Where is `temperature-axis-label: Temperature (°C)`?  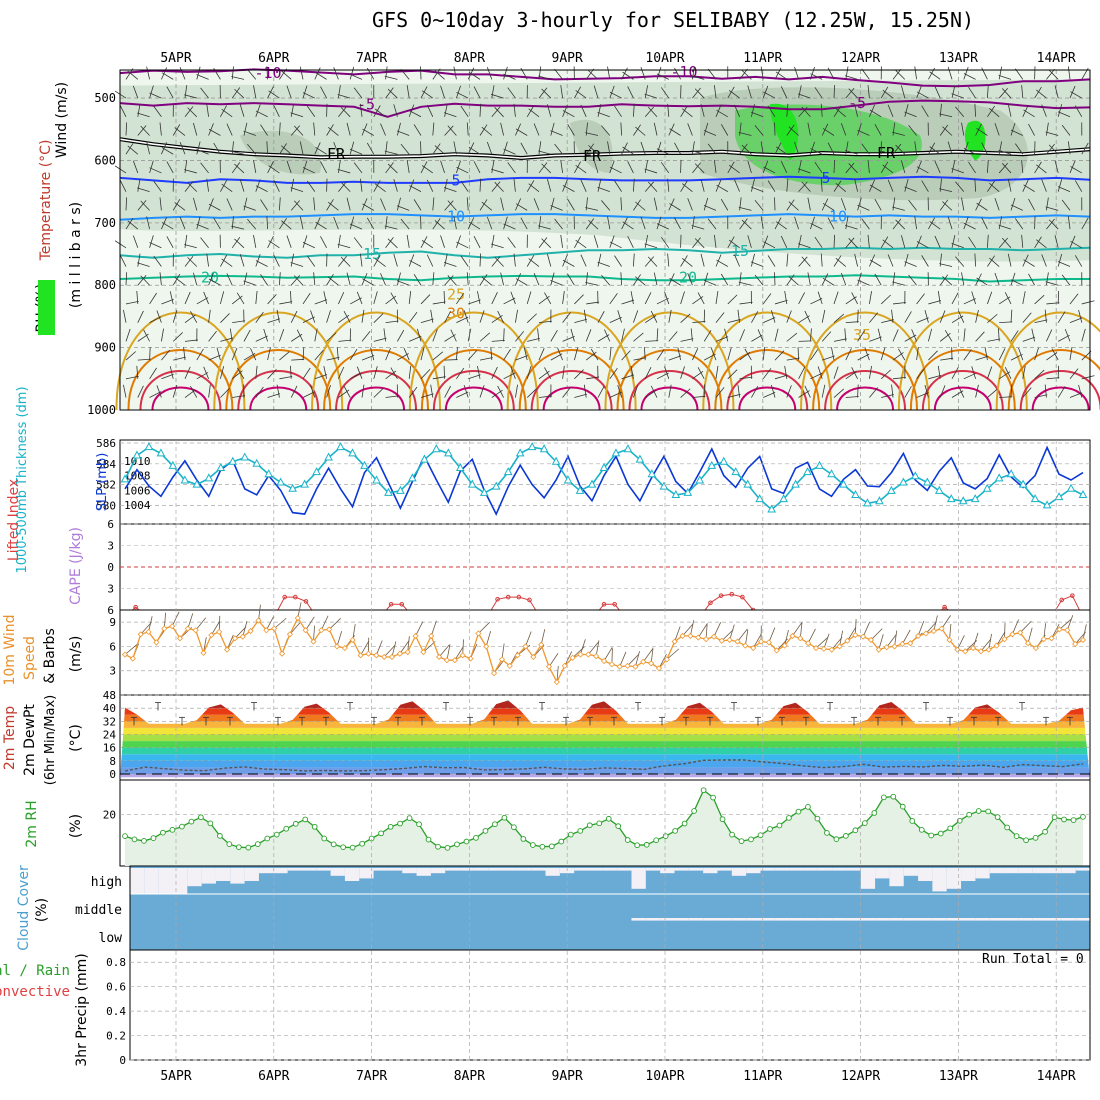
temperature-axis-label: Temperature (°C) is located at coordinates (46, 201).